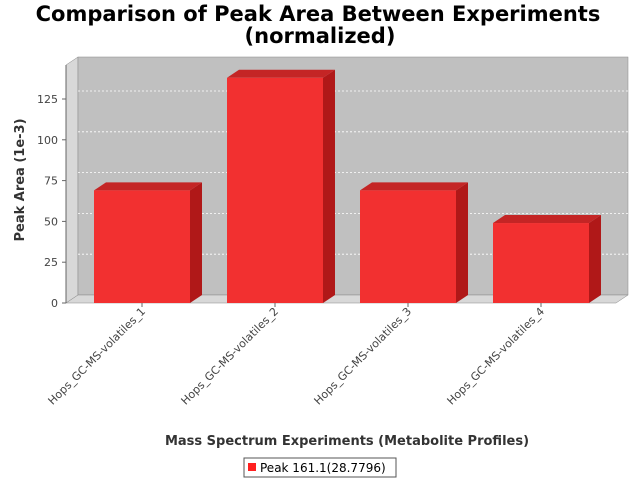  I want to click on legend-label: Peak 161.1(28.7796), so click(323, 468).